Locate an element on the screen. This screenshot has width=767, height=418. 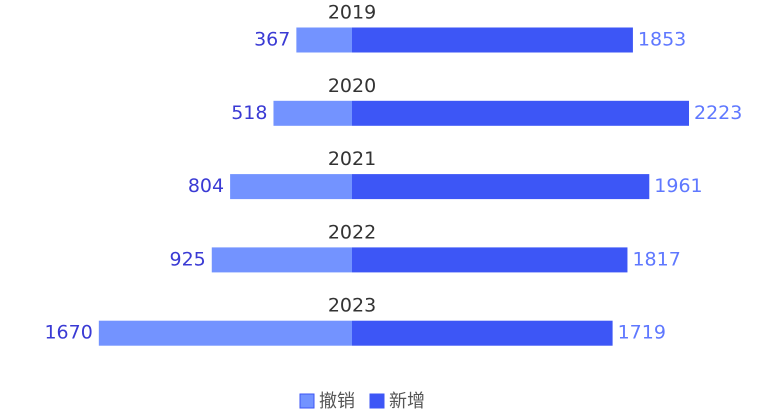
year-label: 2022 is located at coordinates (352, 232).